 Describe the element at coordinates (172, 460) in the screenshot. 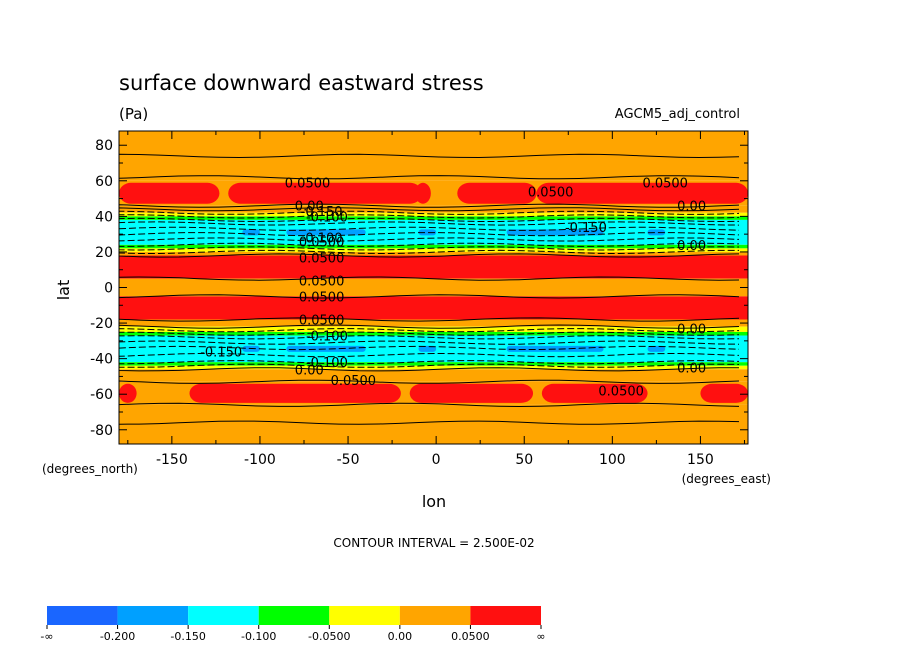

I see `x-tick-label: -150` at that location.